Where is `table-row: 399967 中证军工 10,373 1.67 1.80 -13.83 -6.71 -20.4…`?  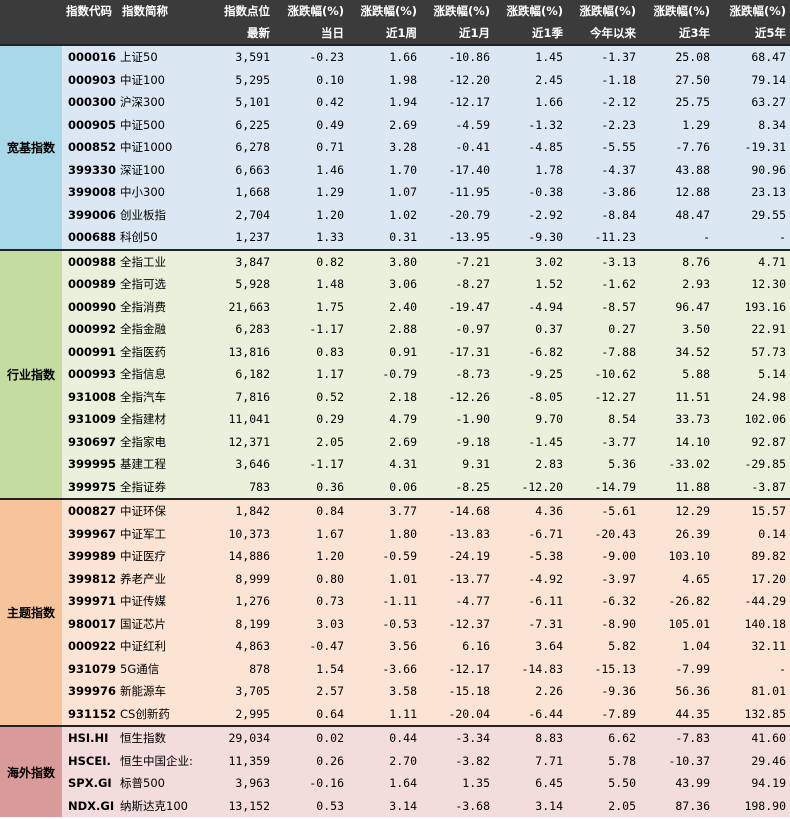
table-row: 399967 中证军工 10,373 1.67 1.80 -13.83 -6.71 -20.4… is located at coordinates (395, 533).